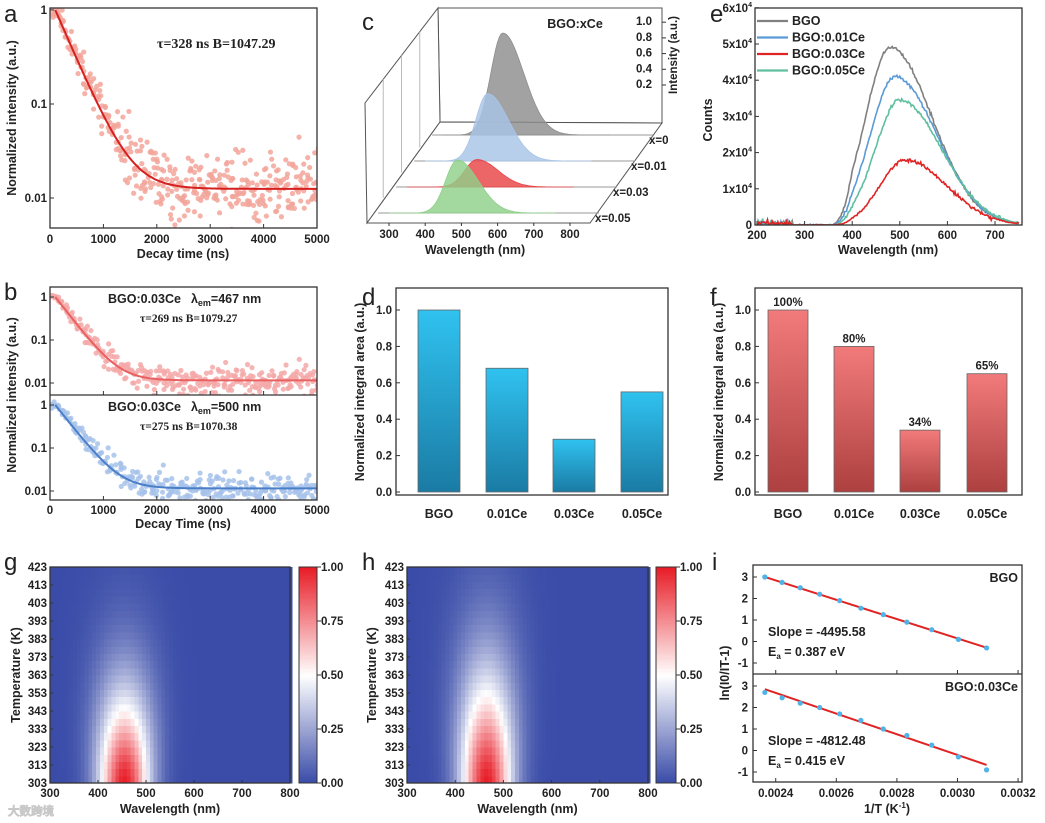 The height and width of the screenshot is (823, 1045). What do you see at coordinates (888, 149) in the screenshot?
I see `series-line-bgo001ce` at bounding box center [888, 149].